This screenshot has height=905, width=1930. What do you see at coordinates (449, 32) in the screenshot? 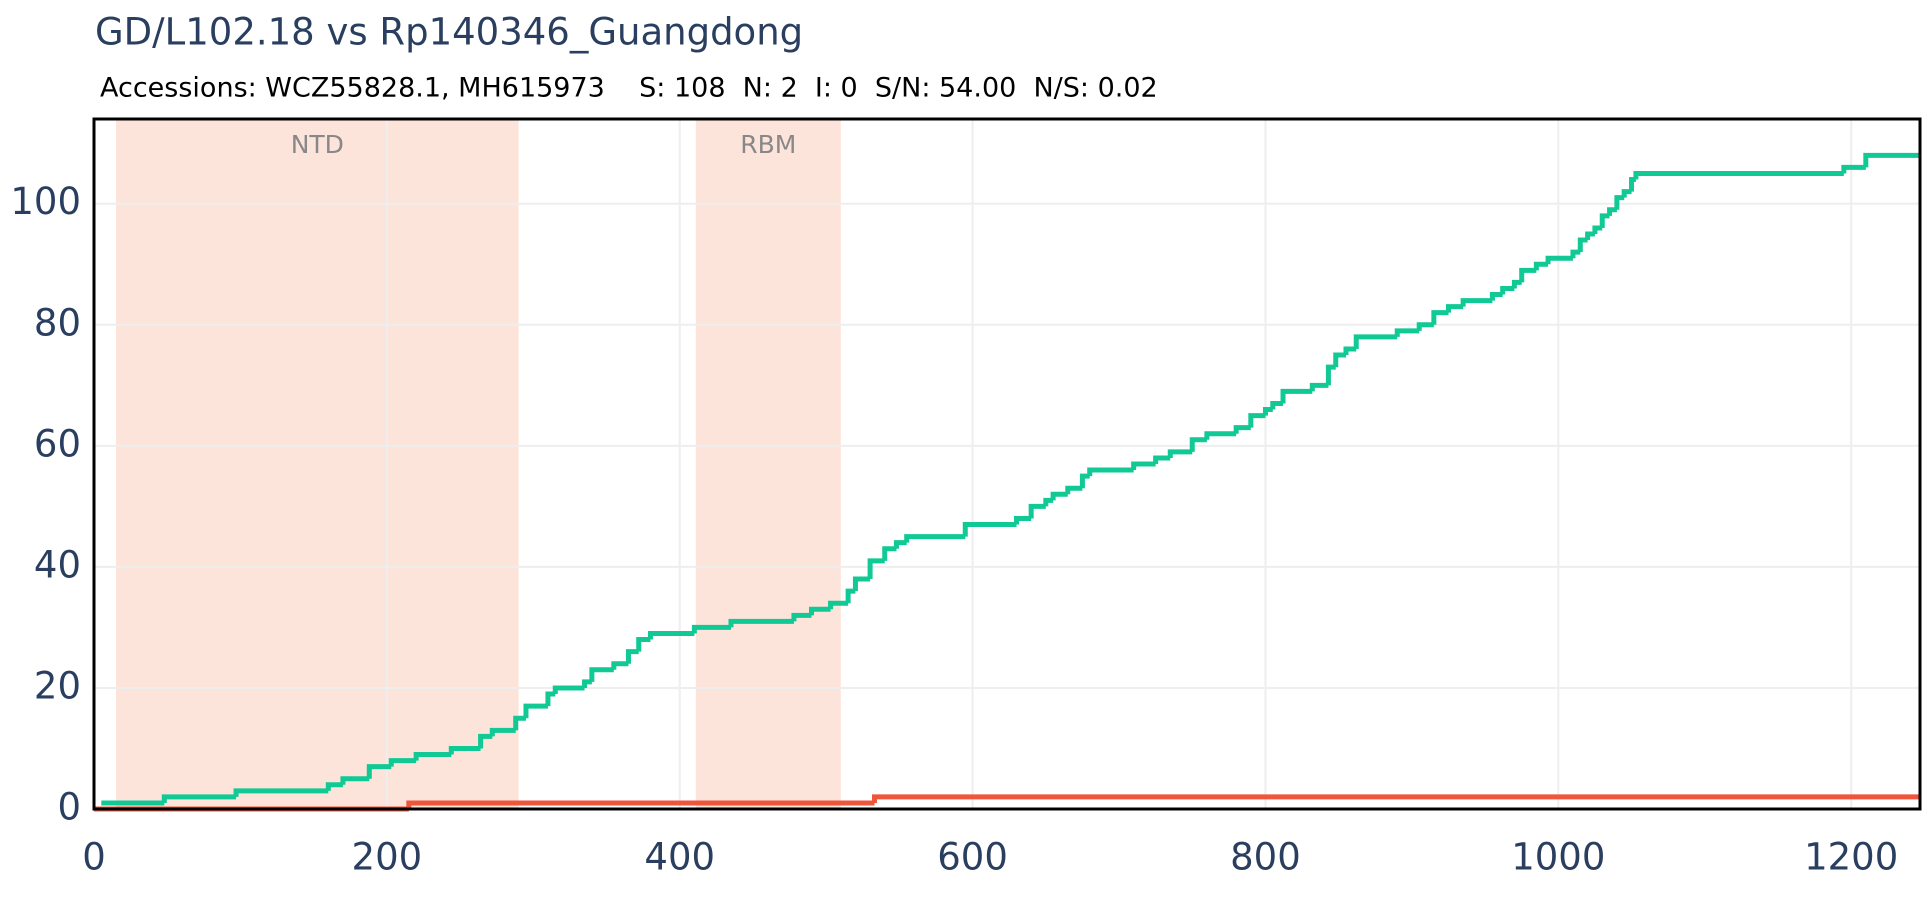
I see `chart-title: GD/L102.18 vs Rp140346_Guangdong` at bounding box center [449, 32].